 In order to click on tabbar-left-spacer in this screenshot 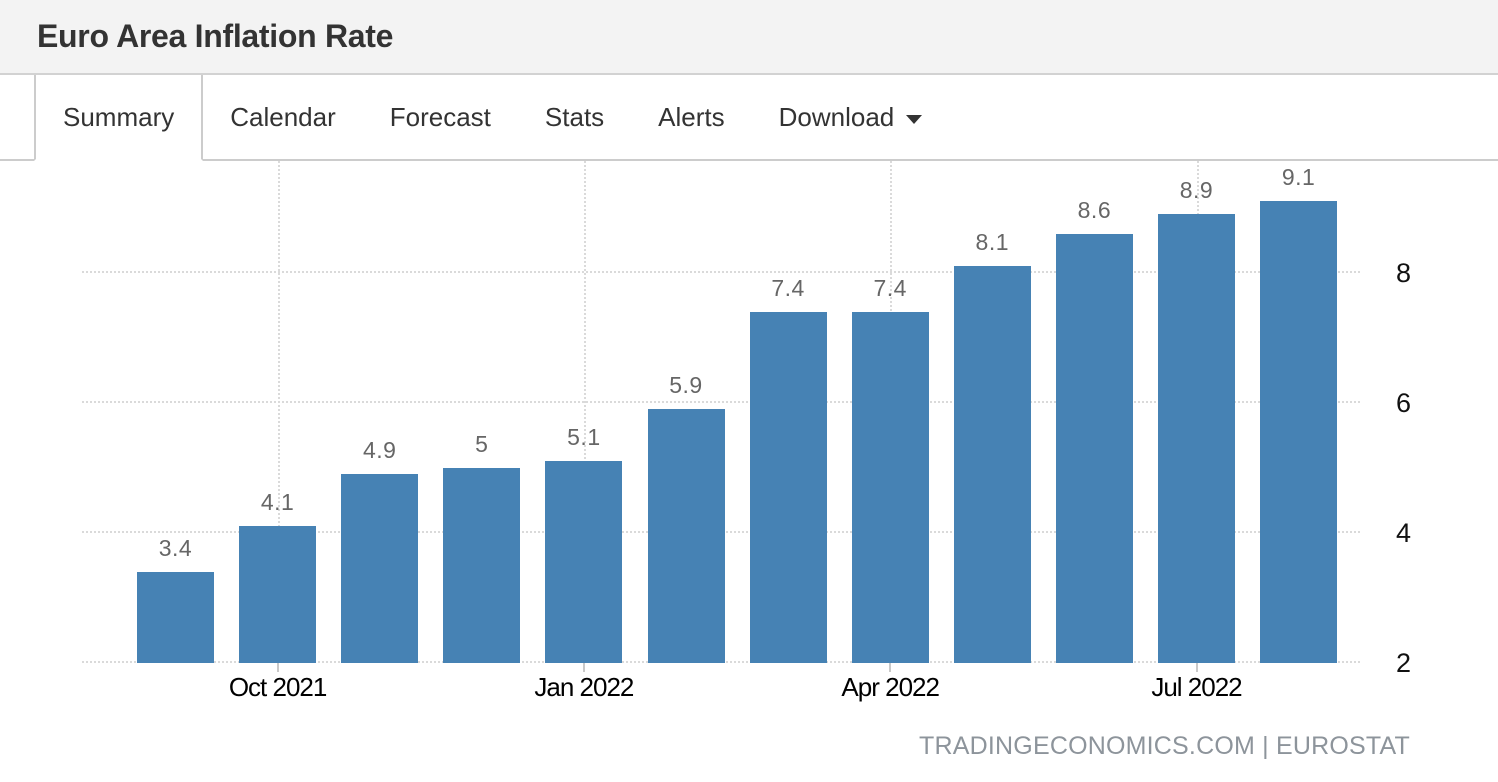, I will do `click(17, 117)`.